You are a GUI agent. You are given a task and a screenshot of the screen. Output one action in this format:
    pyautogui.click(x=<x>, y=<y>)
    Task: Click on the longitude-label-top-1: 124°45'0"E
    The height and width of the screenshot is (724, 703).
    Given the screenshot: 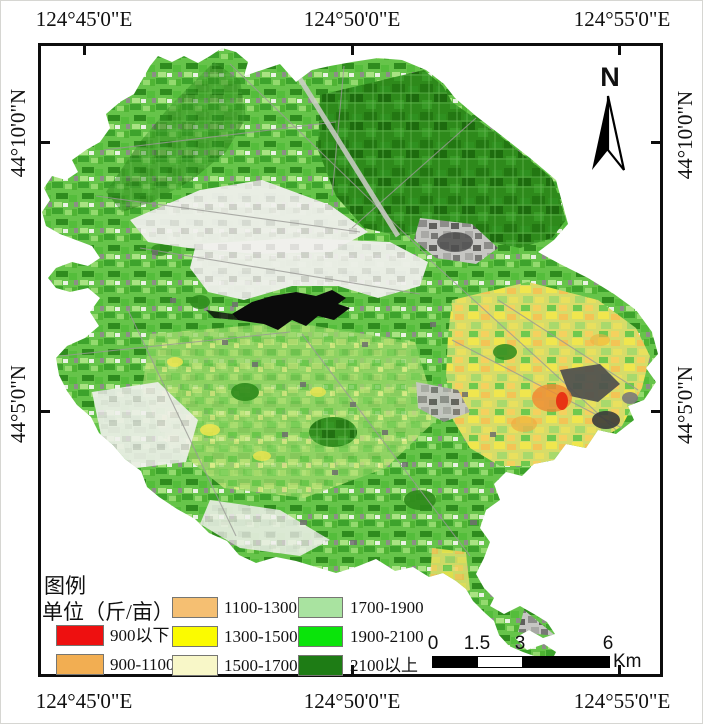 What is the action you would take?
    pyautogui.click(x=84, y=19)
    